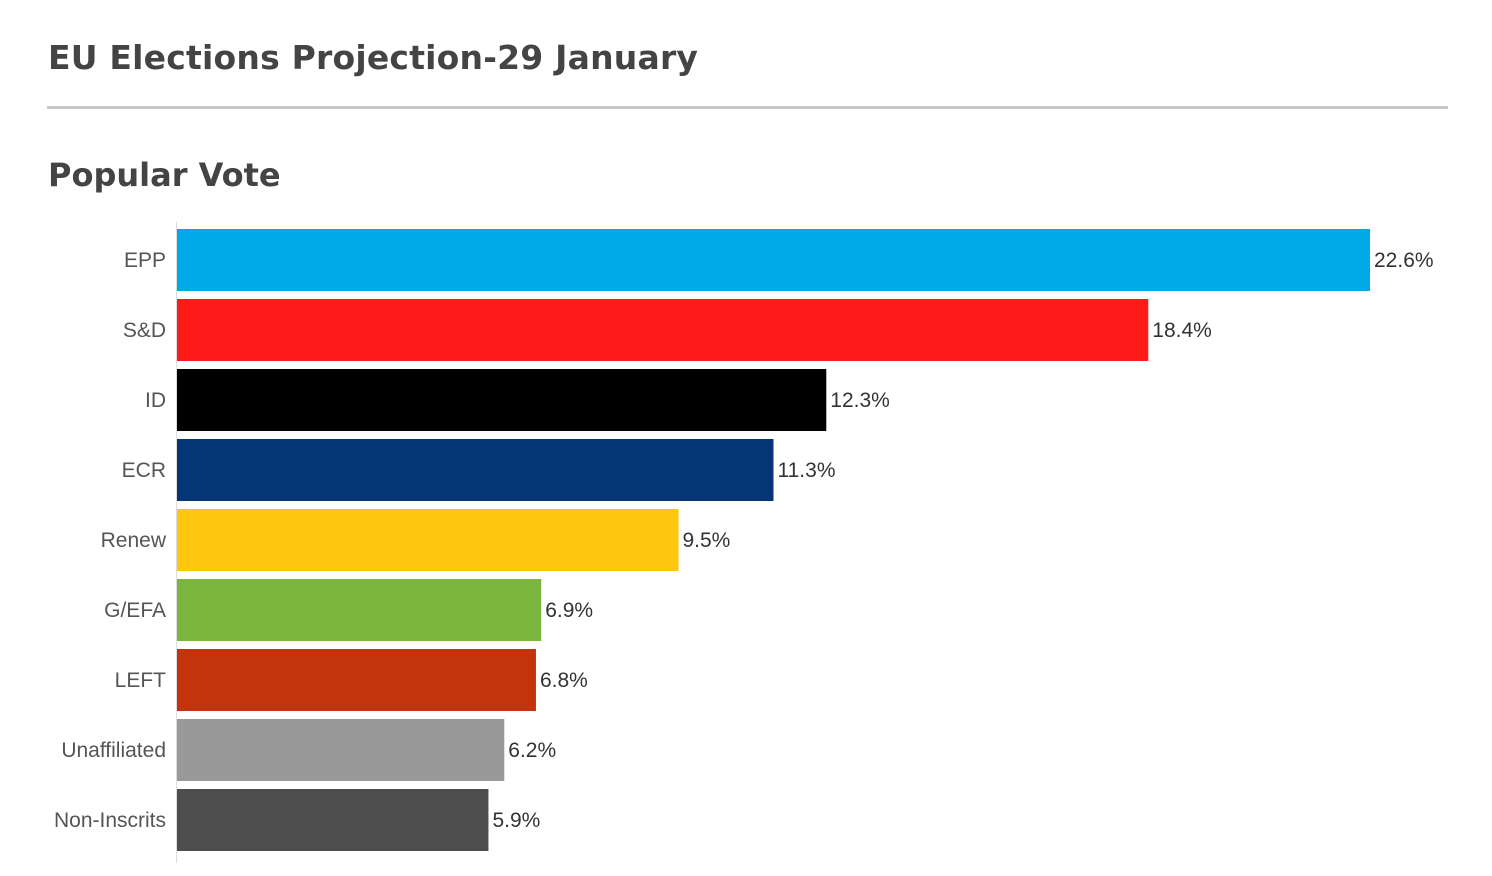 The image size is (1492, 876). What do you see at coordinates (747, 107) in the screenshot?
I see `title-divider` at bounding box center [747, 107].